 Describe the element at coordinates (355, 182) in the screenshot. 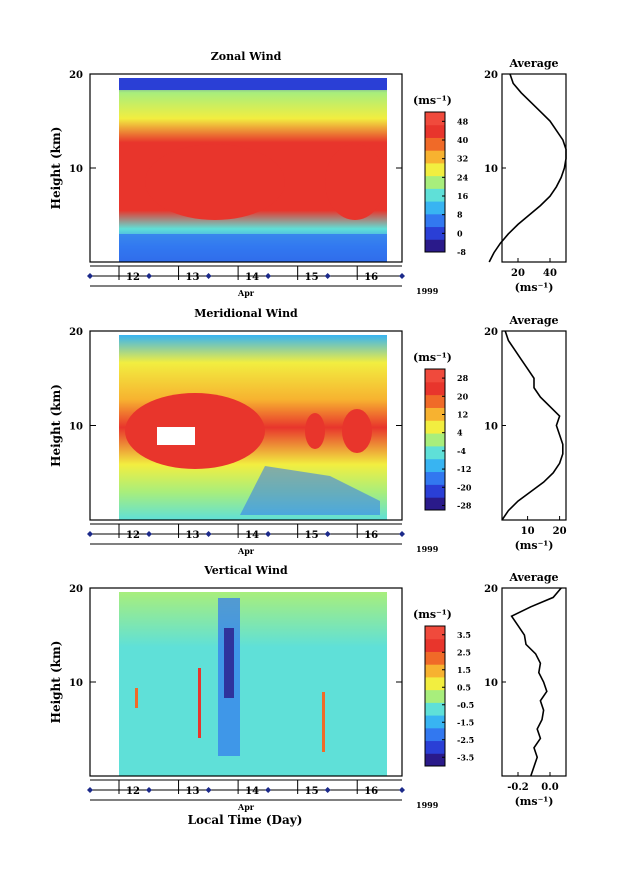

I see `jet-core-east` at that location.